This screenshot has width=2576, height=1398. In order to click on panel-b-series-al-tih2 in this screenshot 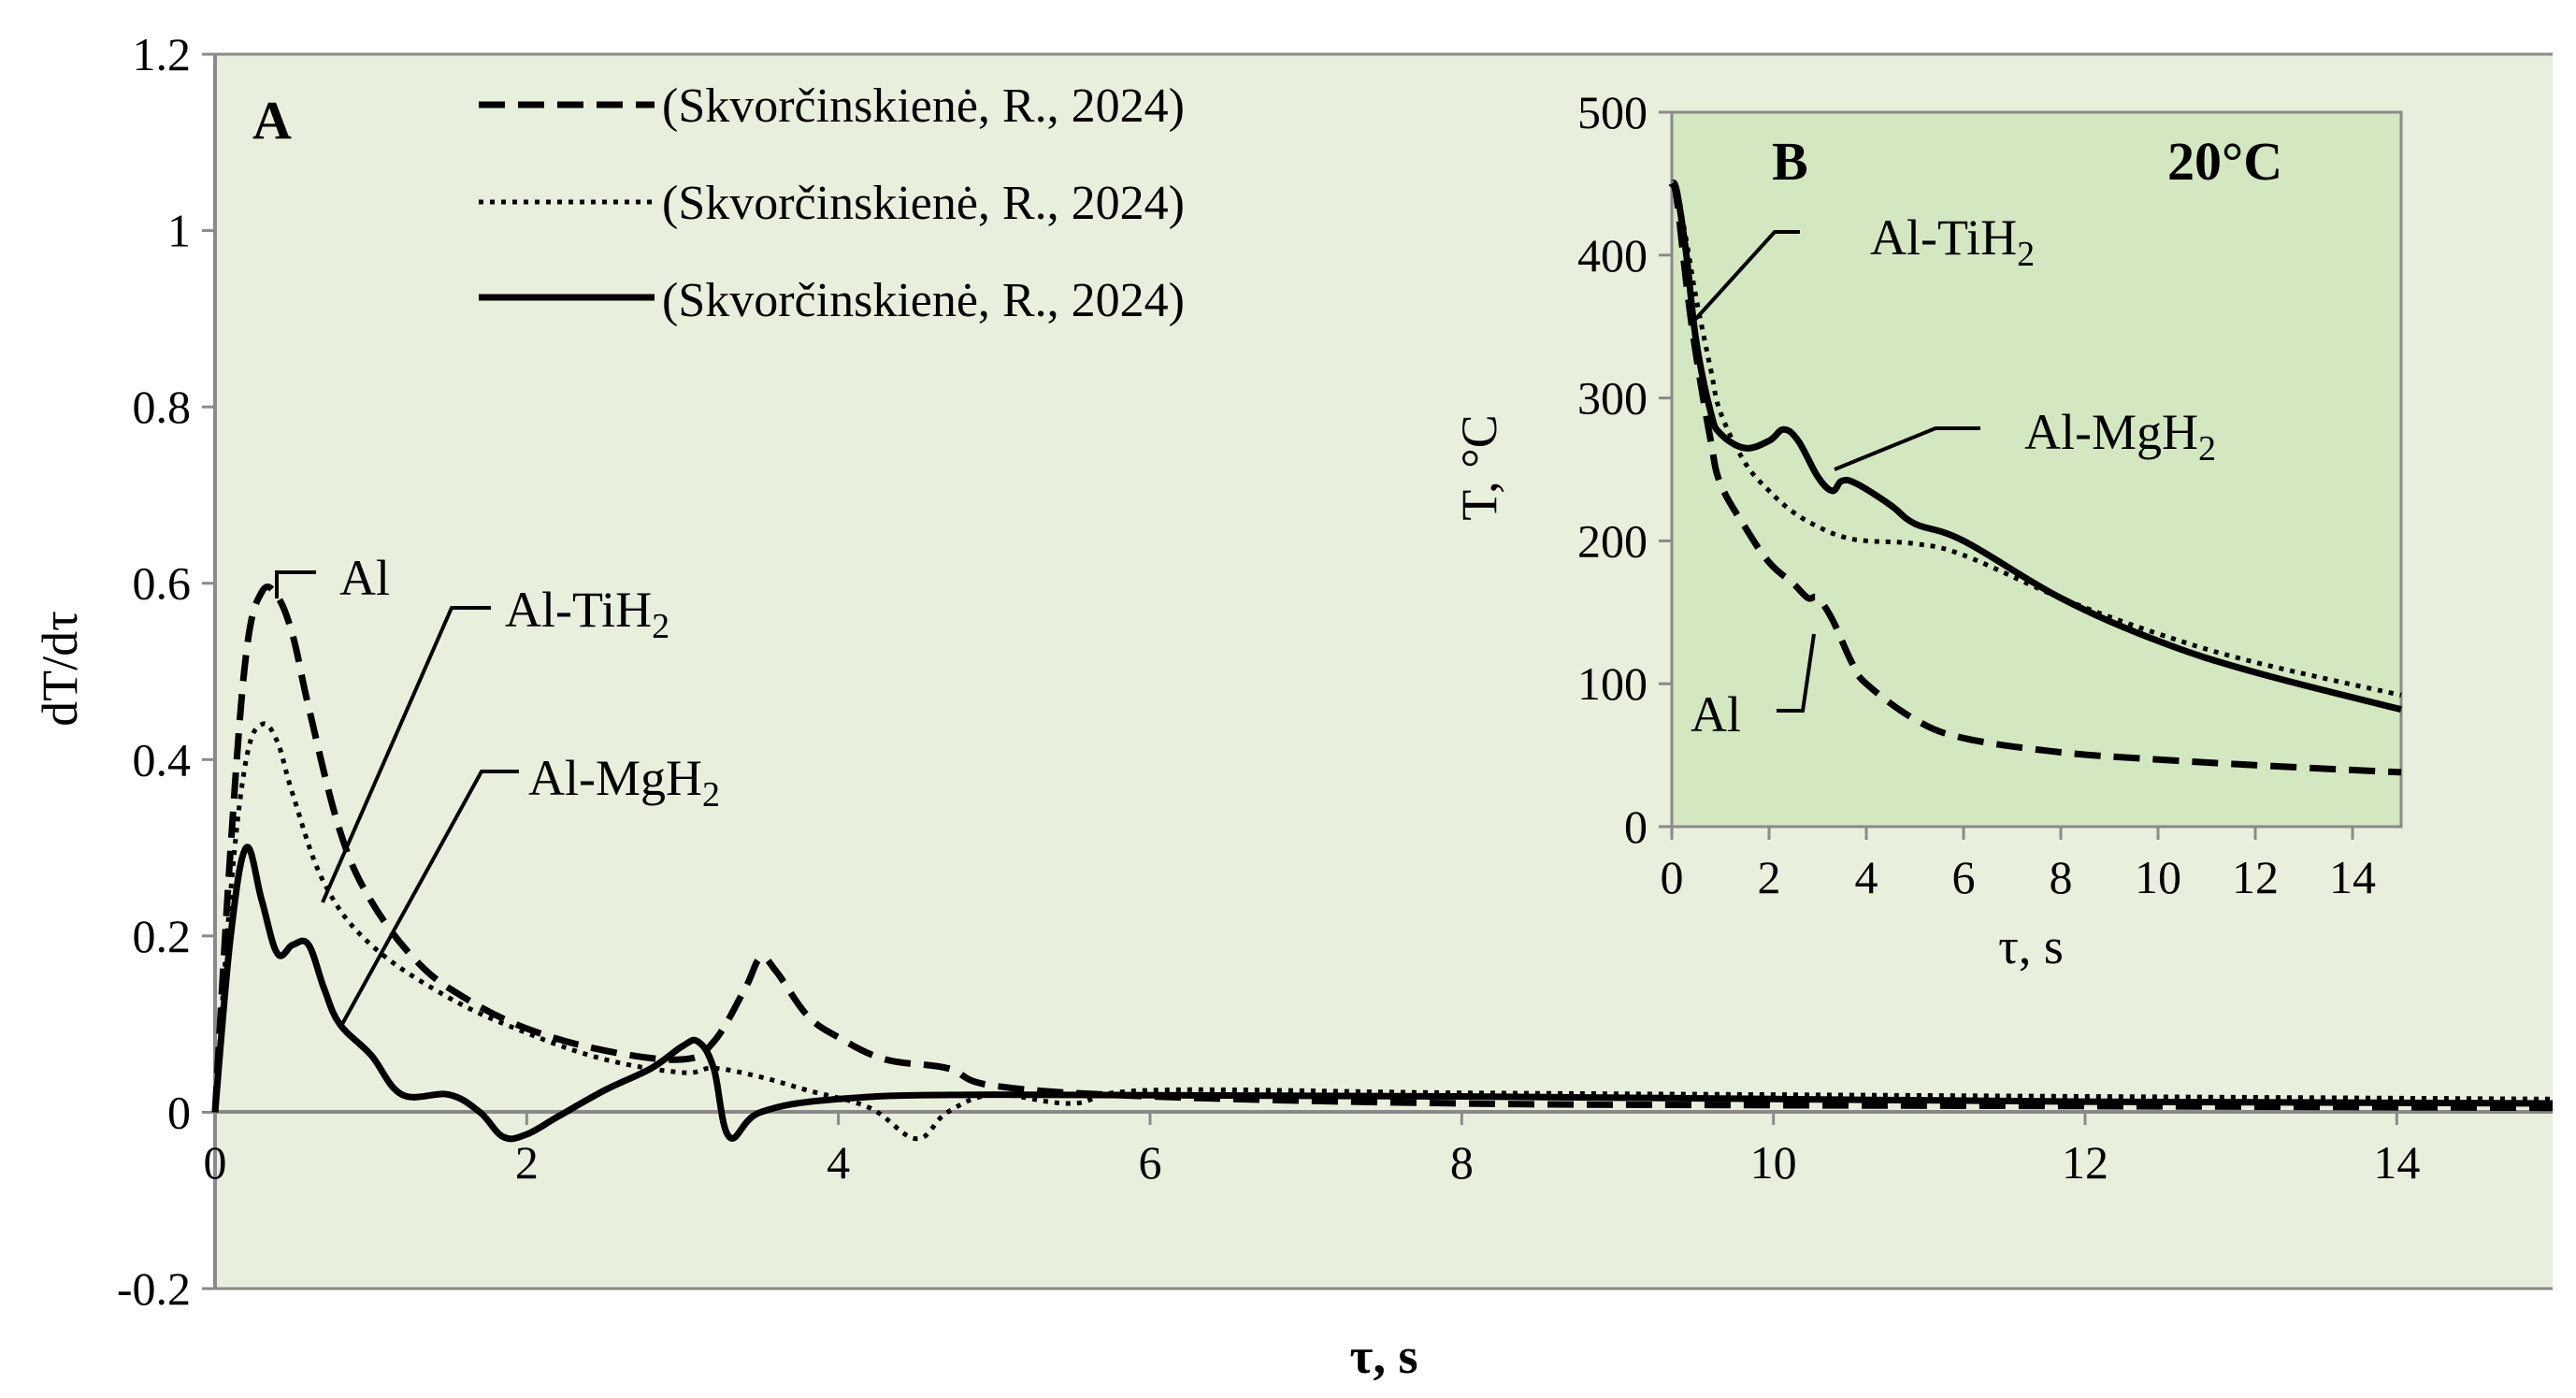, I will do `click(2036, 439)`.